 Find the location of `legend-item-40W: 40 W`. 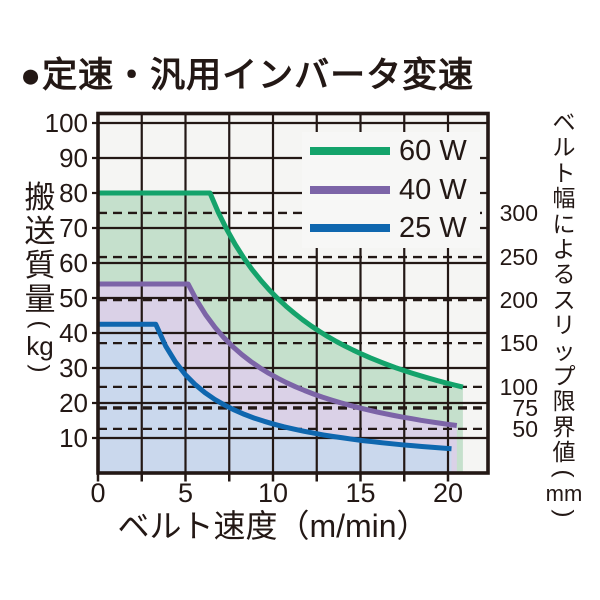

legend-item-40W: 40 W is located at coordinates (388, 190).